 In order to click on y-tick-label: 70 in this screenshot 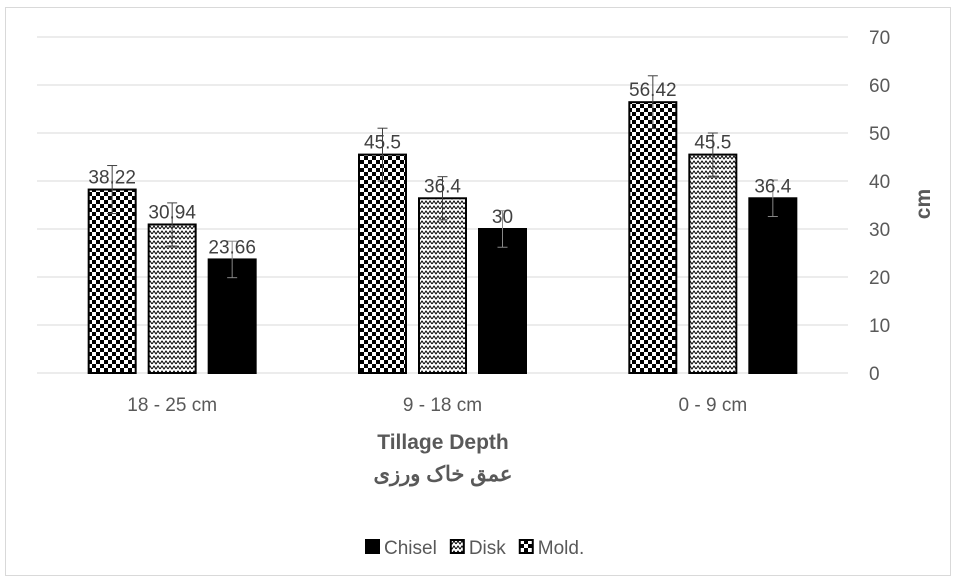, I will do `click(879, 38)`.